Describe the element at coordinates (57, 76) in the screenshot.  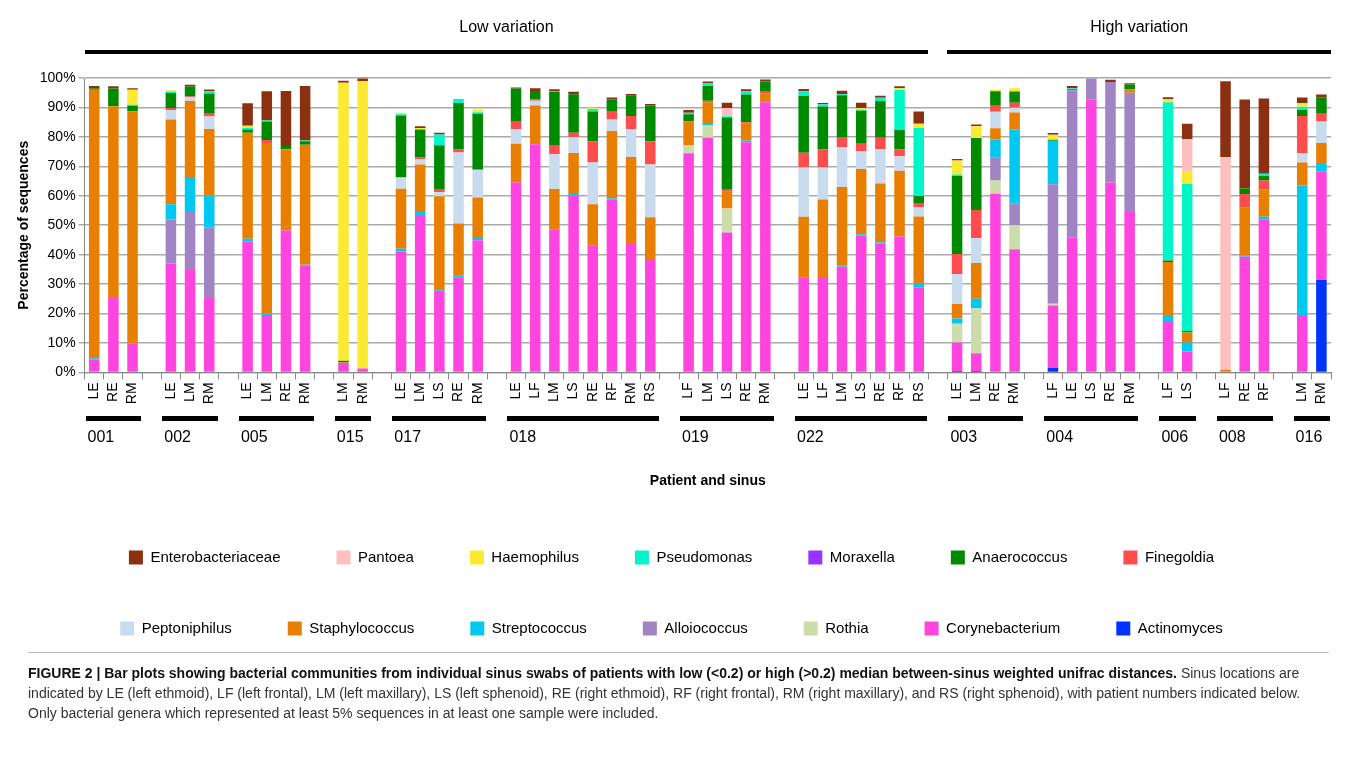
I see `y-tick-label: 100%` at that location.